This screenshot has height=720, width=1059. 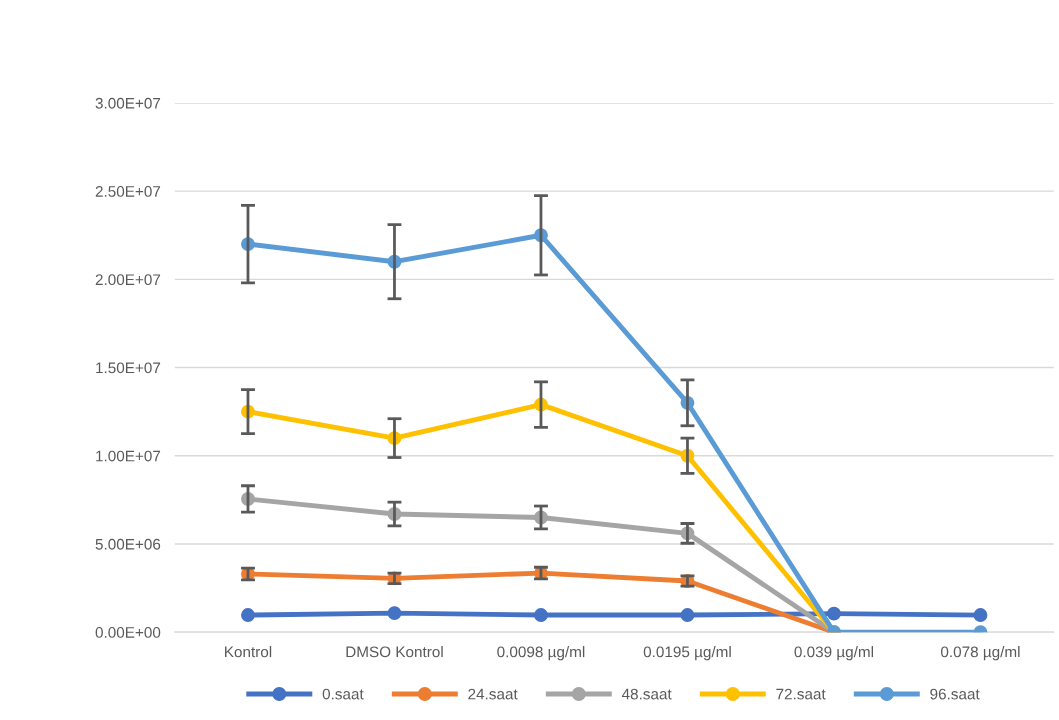 What do you see at coordinates (801, 694) in the screenshot?
I see `legend-label: 72.saat` at bounding box center [801, 694].